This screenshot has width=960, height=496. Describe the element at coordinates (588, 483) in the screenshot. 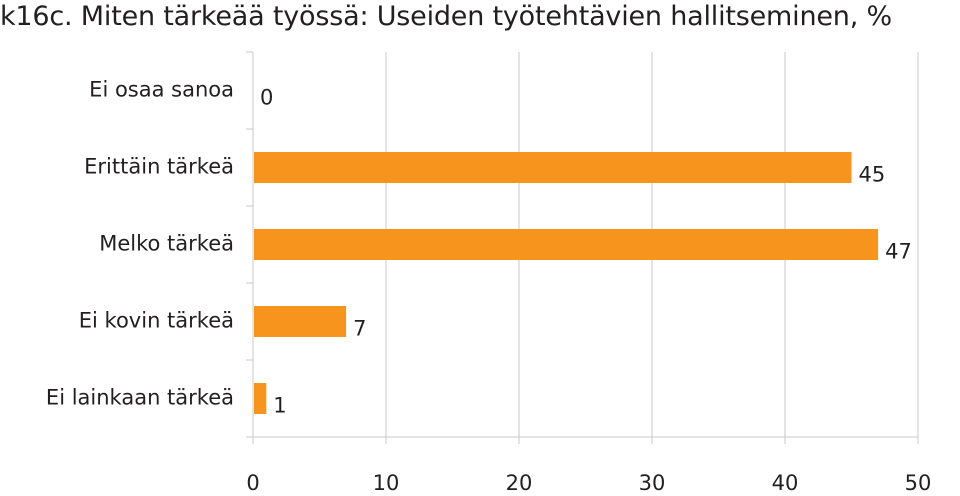

I see `x-tick-labels: 0 10 20 30 40 50` at that location.